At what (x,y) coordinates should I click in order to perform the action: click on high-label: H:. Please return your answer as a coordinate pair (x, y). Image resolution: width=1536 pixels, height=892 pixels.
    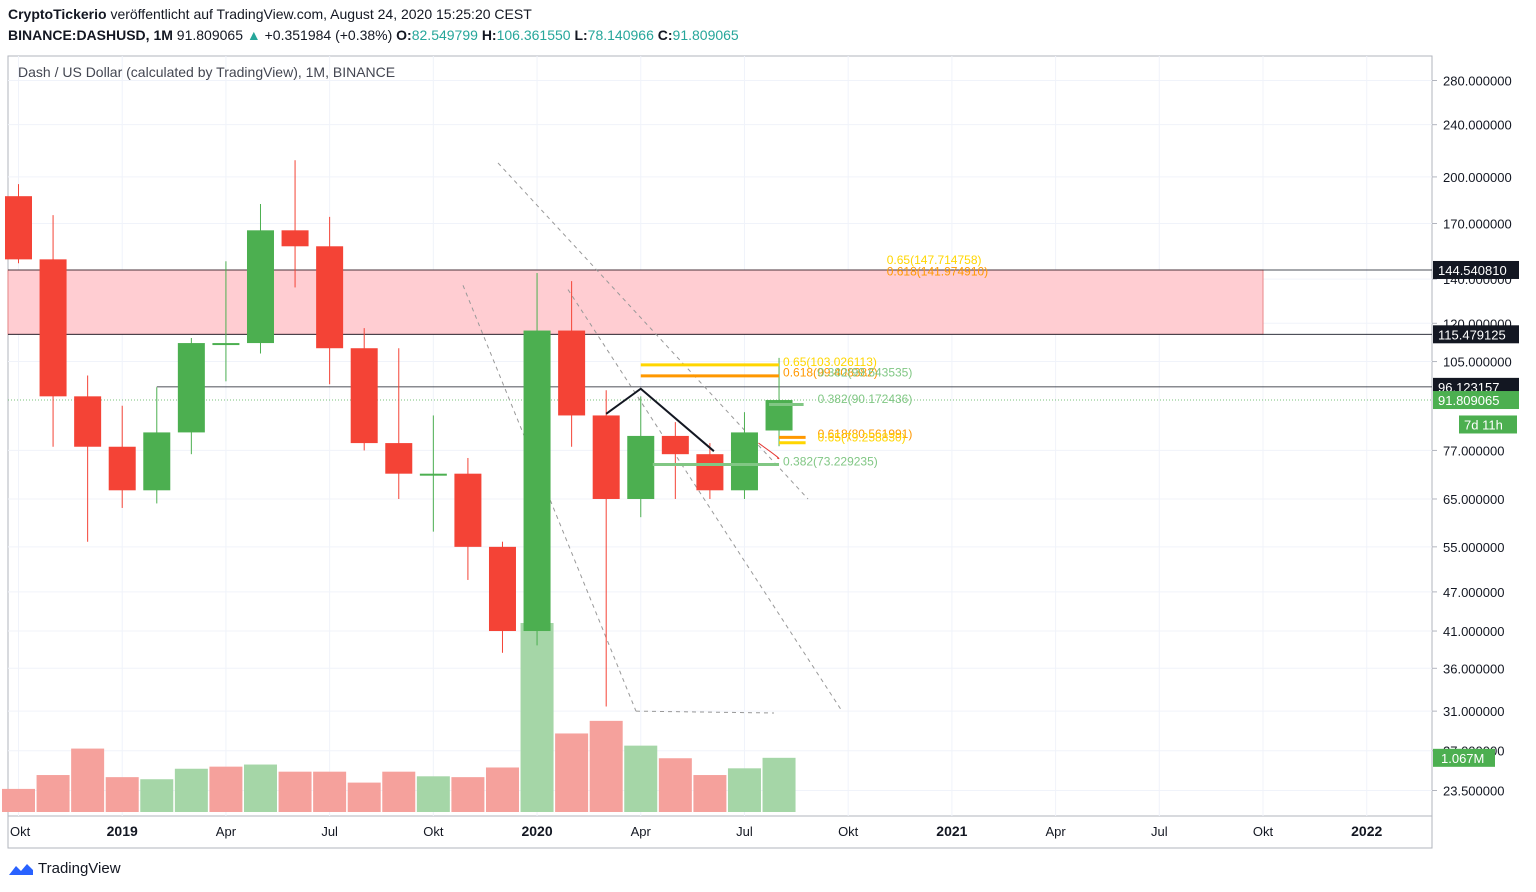
    Looking at the image, I should click on (489, 35).